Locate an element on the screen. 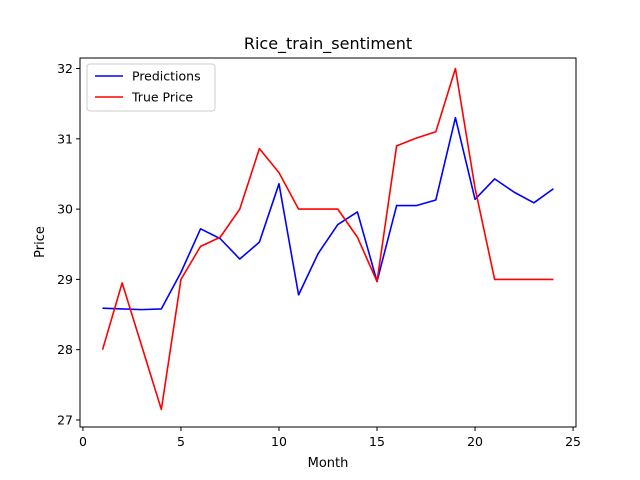  y-tick-label: 28 is located at coordinates (65, 349).